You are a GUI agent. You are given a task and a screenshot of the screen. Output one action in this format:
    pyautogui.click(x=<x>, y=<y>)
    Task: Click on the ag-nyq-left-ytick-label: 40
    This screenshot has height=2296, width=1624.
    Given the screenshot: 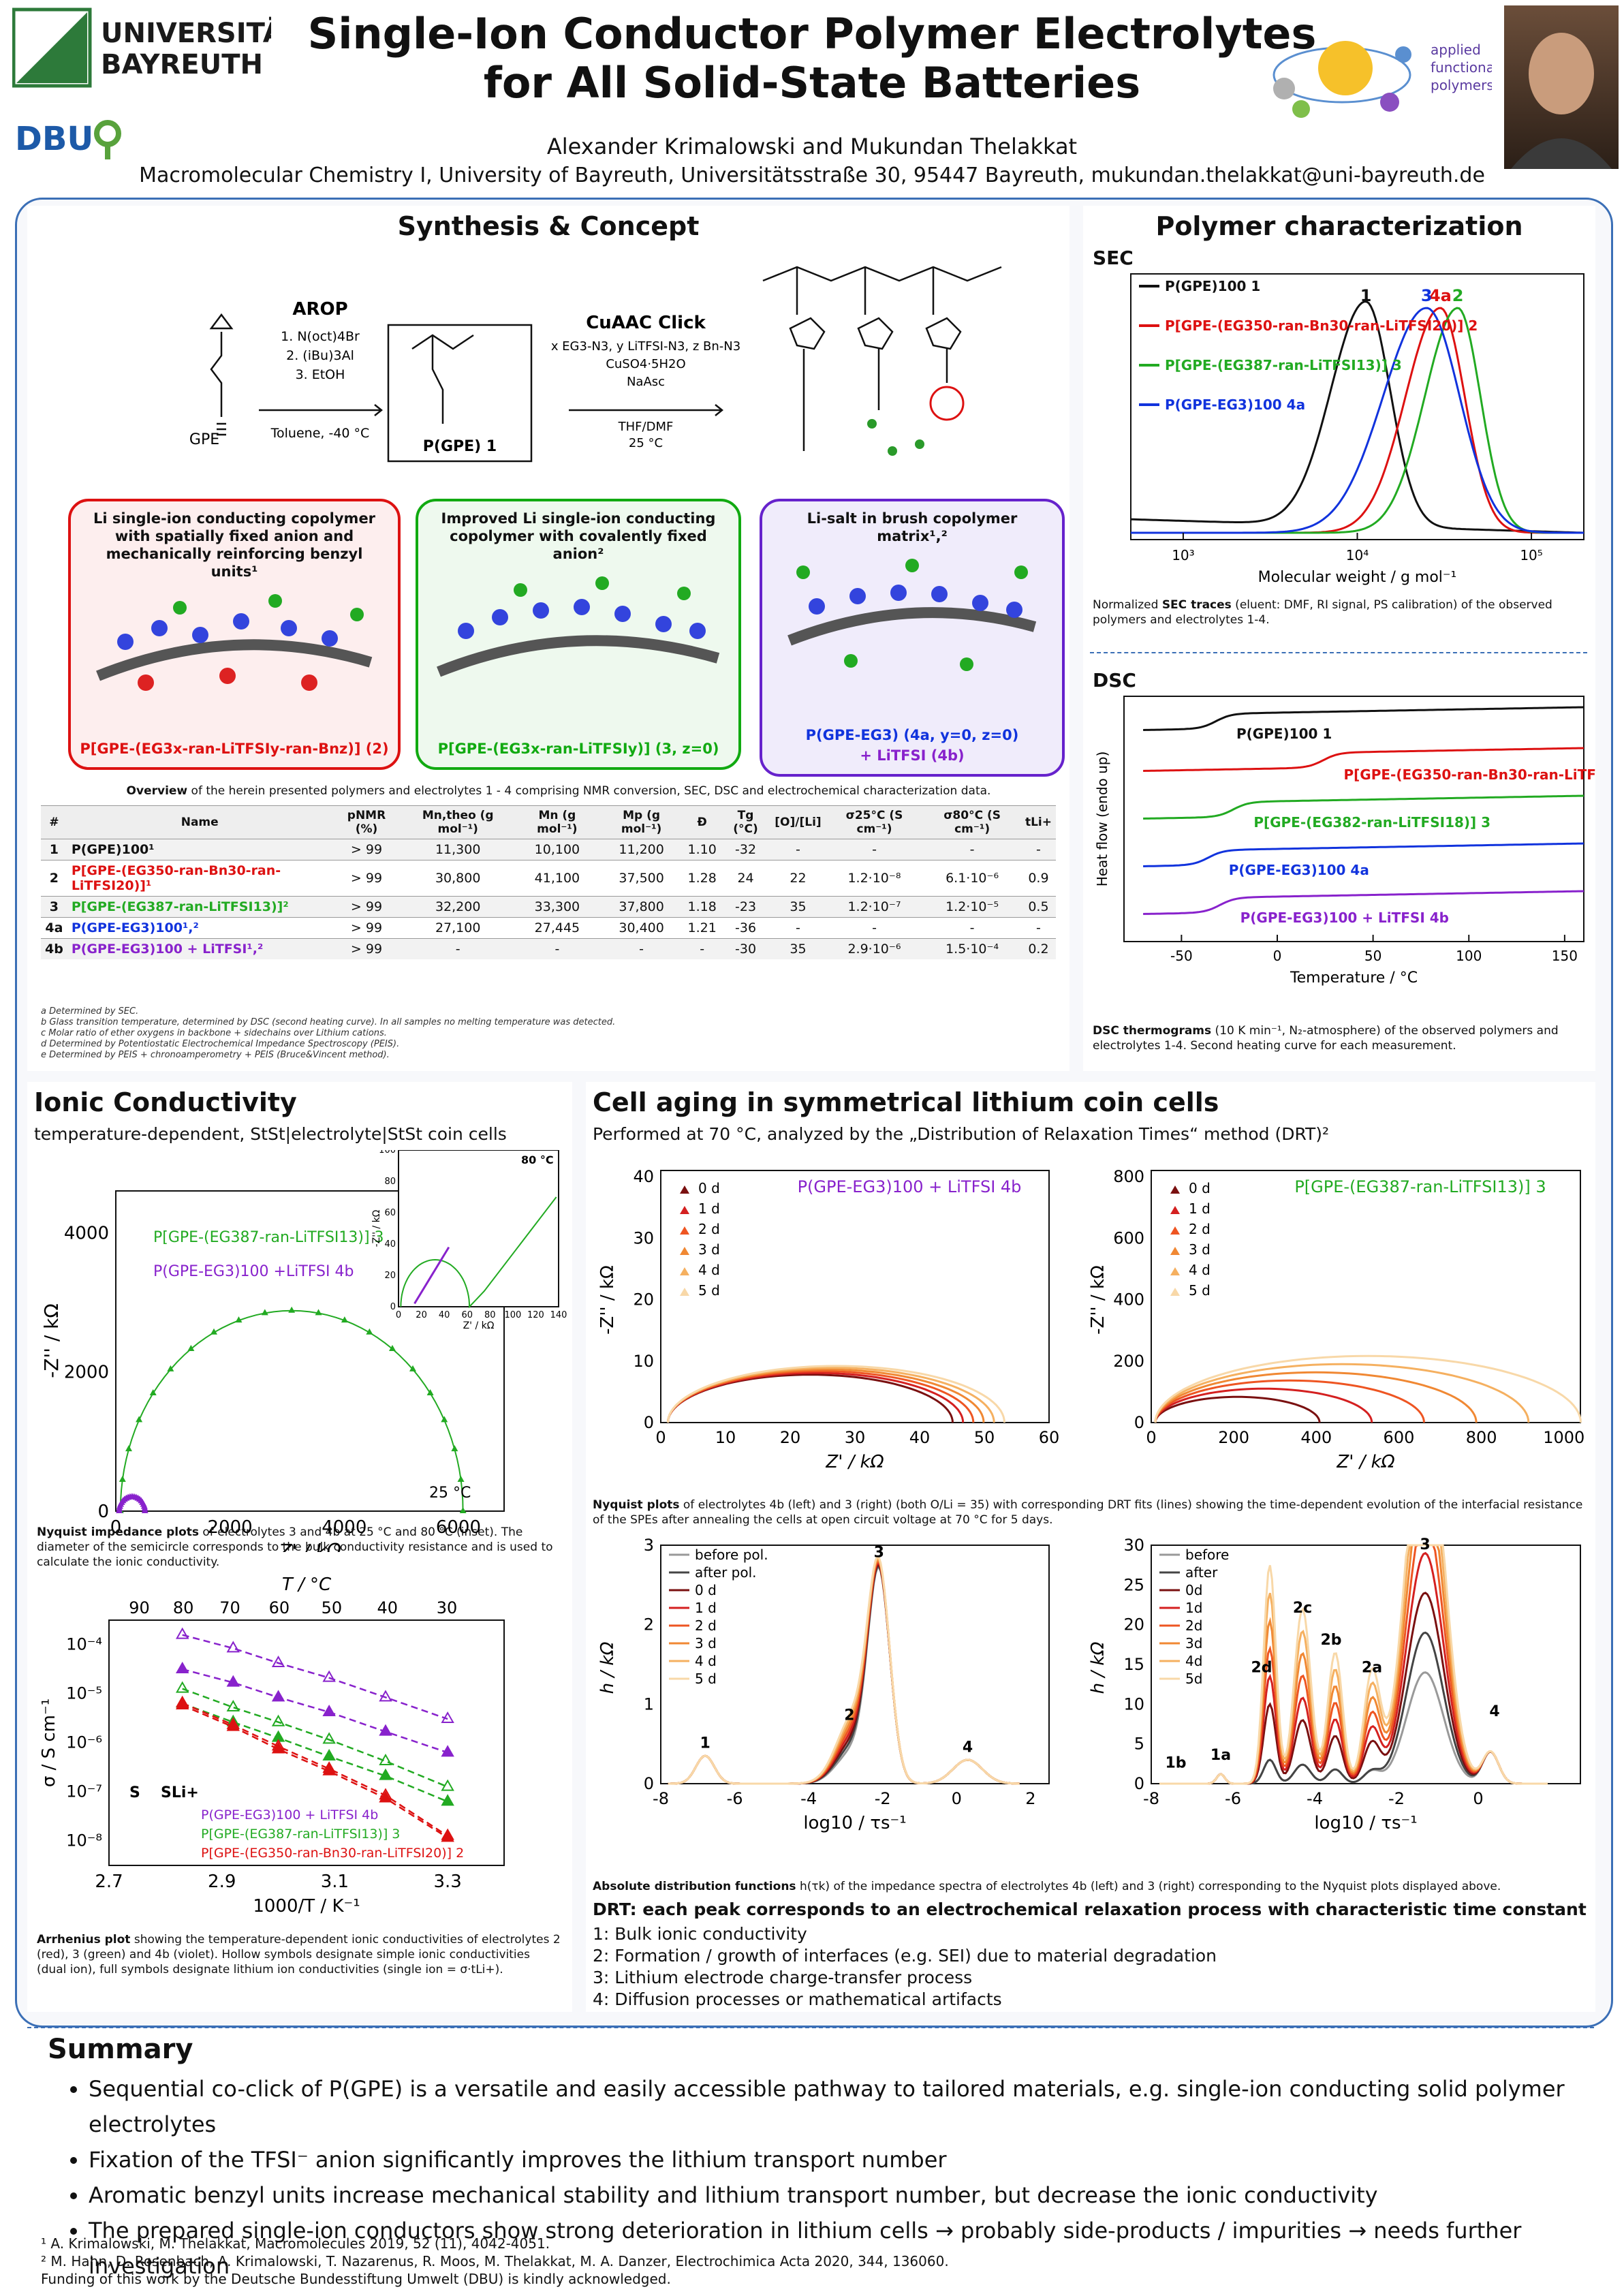 What is the action you would take?
    pyautogui.click(x=643, y=1176)
    